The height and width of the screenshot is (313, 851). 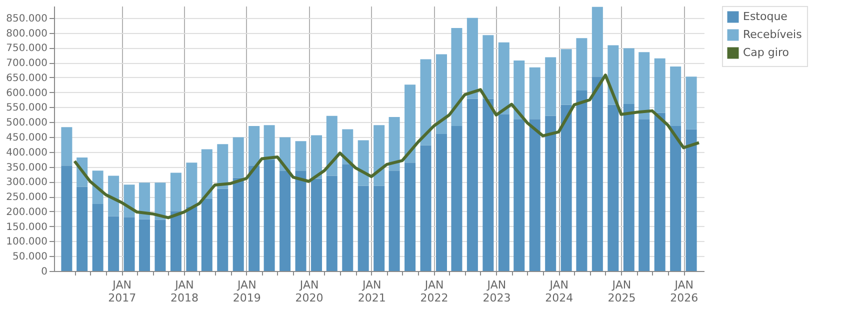 I want to click on legend-label: Estoque, so click(x=765, y=16).